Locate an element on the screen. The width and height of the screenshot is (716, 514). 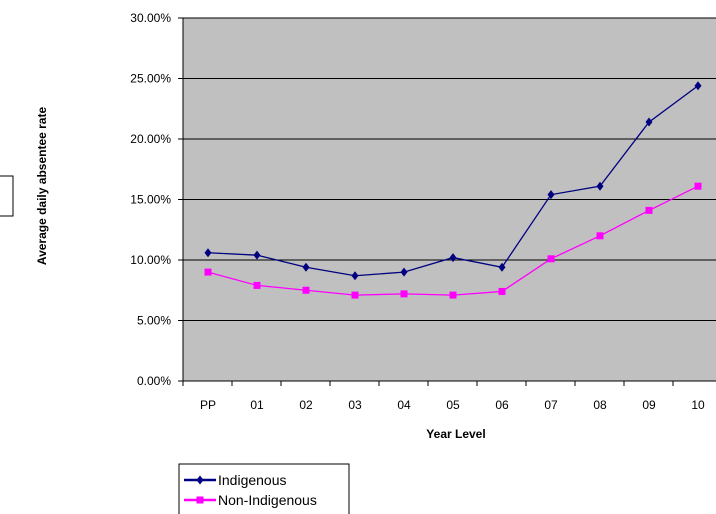
y-tick-label: 20.00% is located at coordinates (150, 139).